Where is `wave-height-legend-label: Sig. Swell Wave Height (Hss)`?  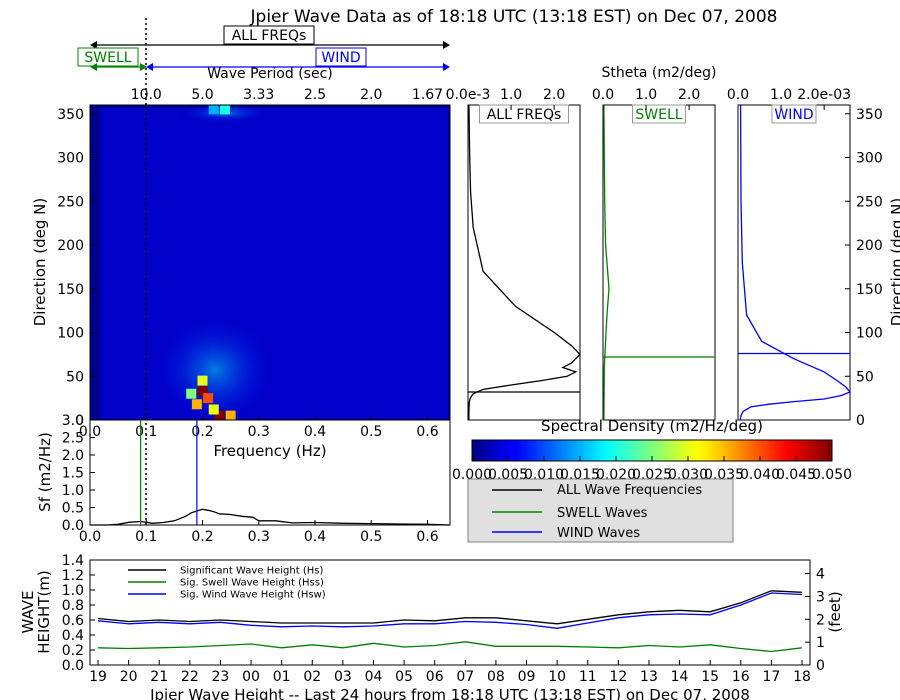 wave-height-legend-label: Sig. Swell Wave Height (Hss) is located at coordinates (252, 583).